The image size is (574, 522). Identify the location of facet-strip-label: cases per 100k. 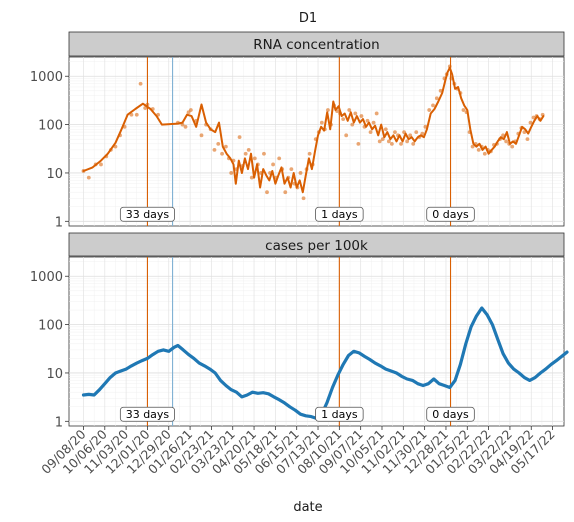
(316, 246).